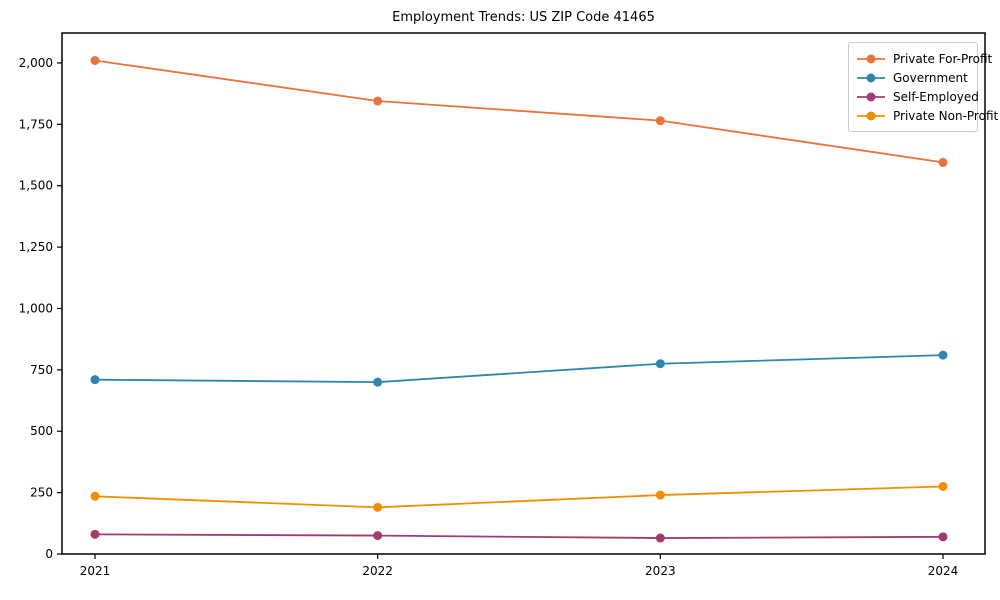 The image size is (1000, 600). Describe the element at coordinates (95, 571) in the screenshot. I see `x-tick-label: 2021` at that location.